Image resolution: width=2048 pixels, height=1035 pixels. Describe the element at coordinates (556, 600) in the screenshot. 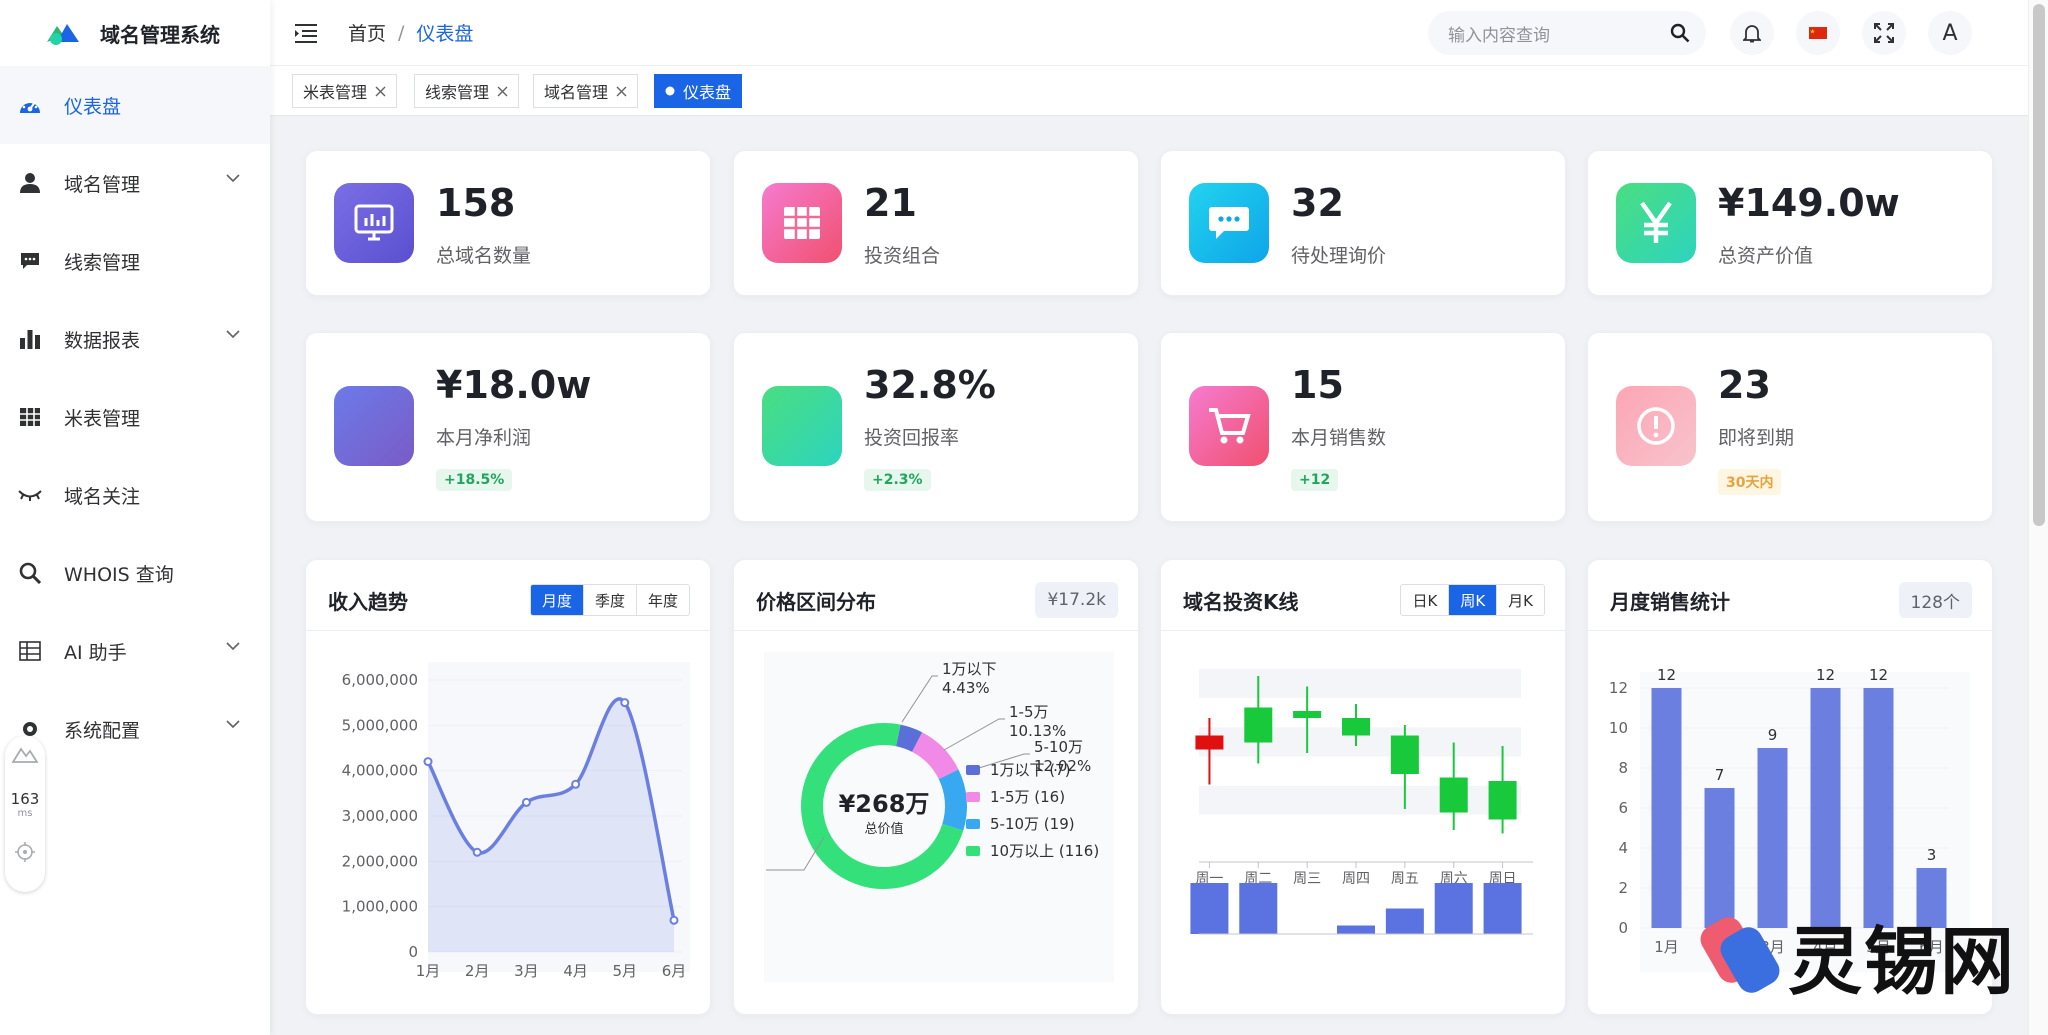

I see `tab-monthly: 月度` at that location.